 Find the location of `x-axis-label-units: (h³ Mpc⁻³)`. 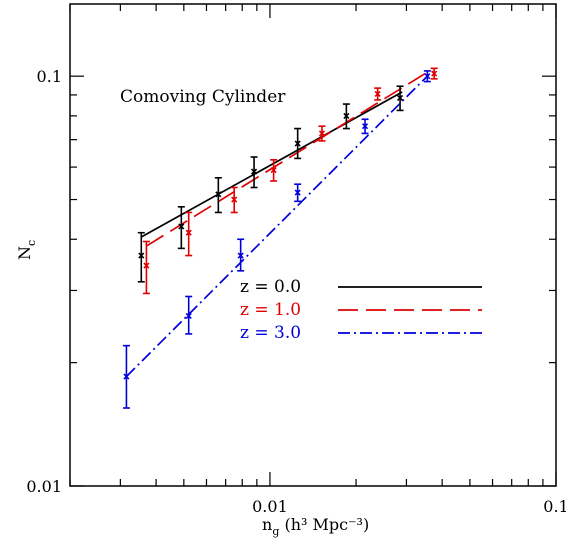

x-axis-label-units: (h³ Mpc⁻³) is located at coordinates (324, 524).